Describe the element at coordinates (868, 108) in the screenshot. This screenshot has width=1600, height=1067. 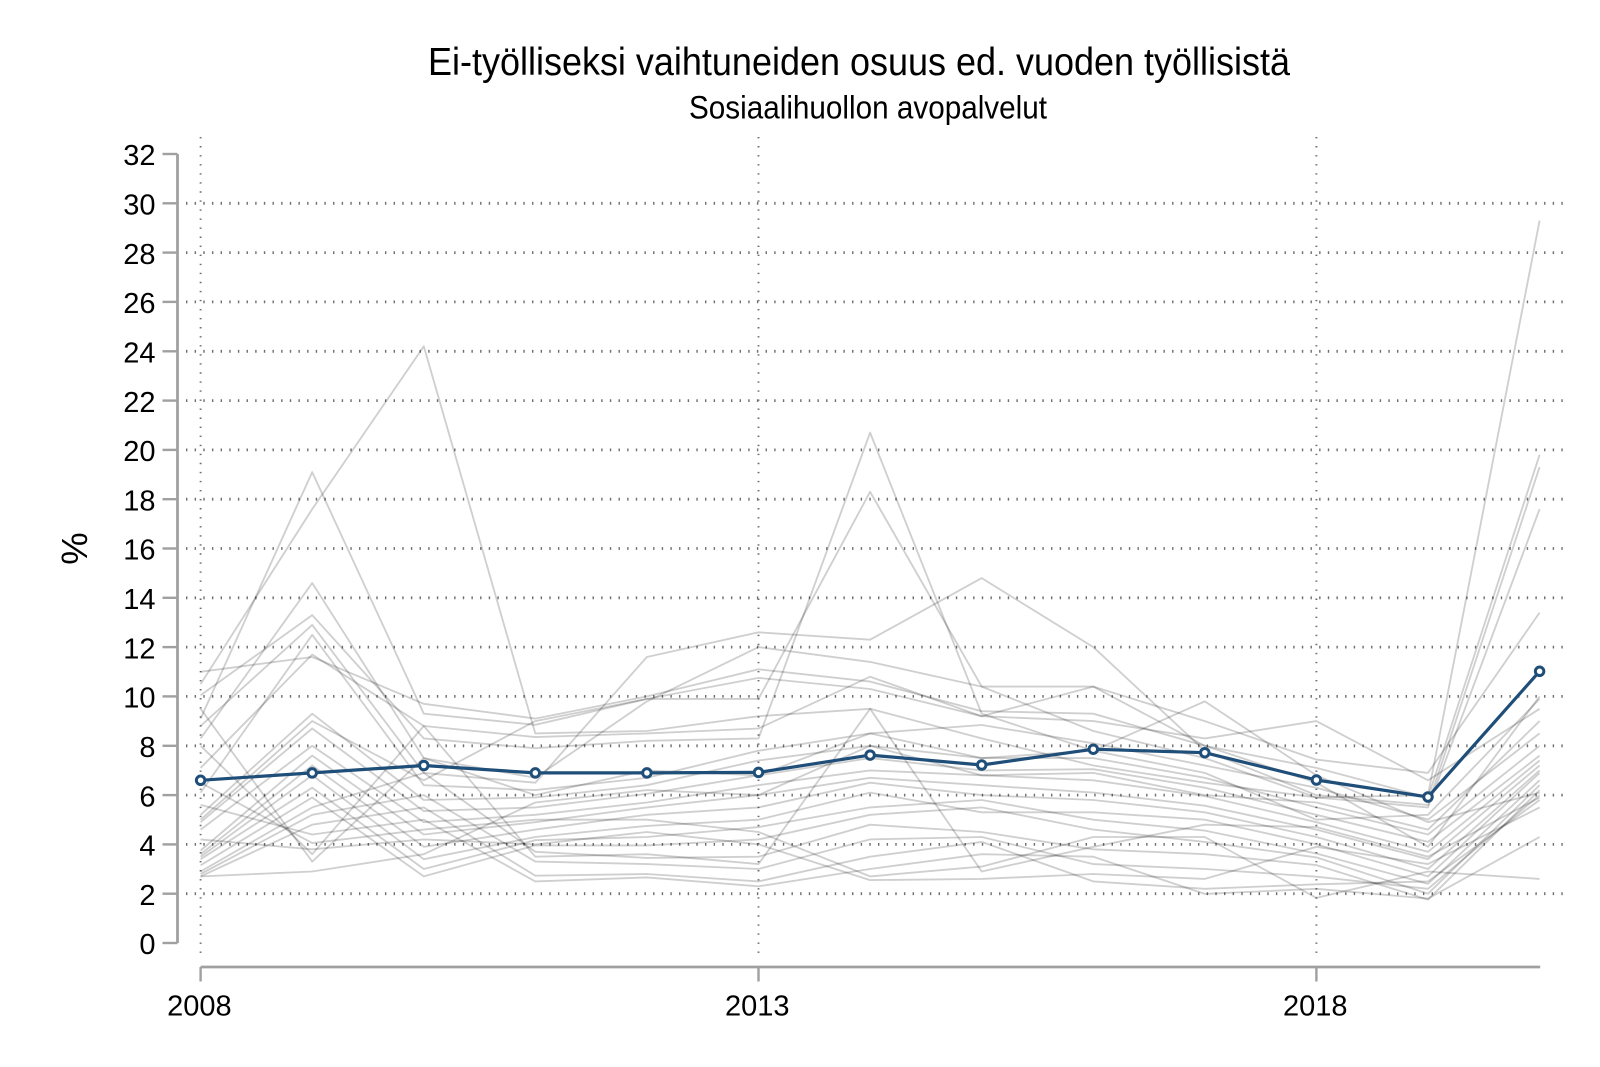
I see `svg-text: Sosiaalihuollon avopalvelut` at that location.